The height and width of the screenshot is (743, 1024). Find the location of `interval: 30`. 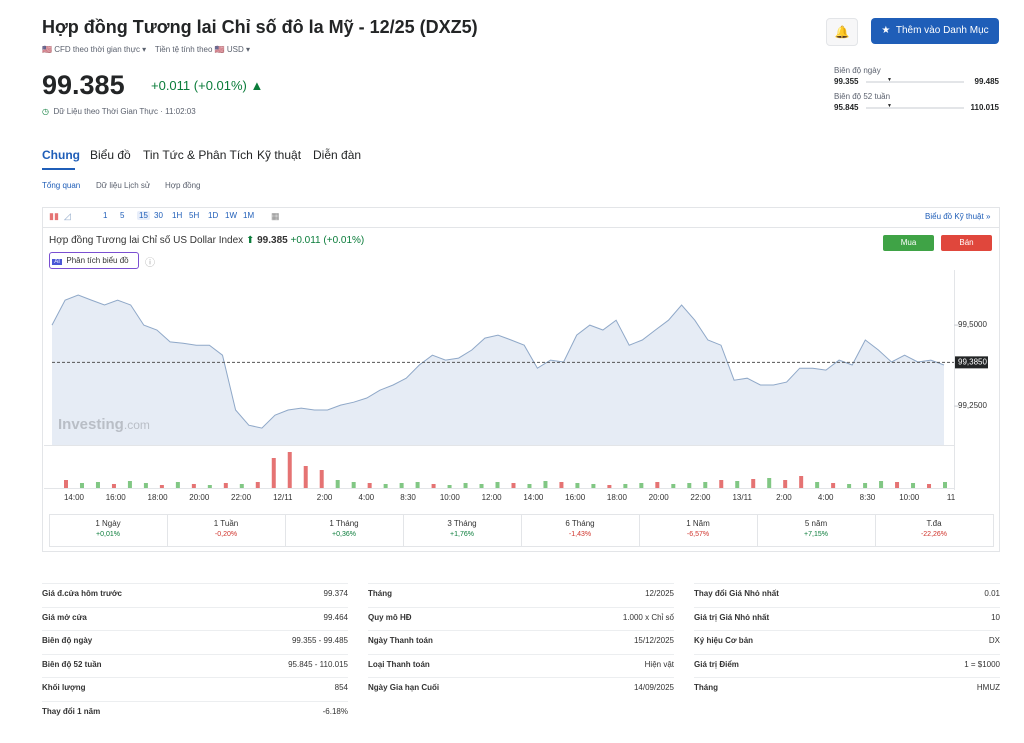

interval: 30 is located at coordinates (158, 215).